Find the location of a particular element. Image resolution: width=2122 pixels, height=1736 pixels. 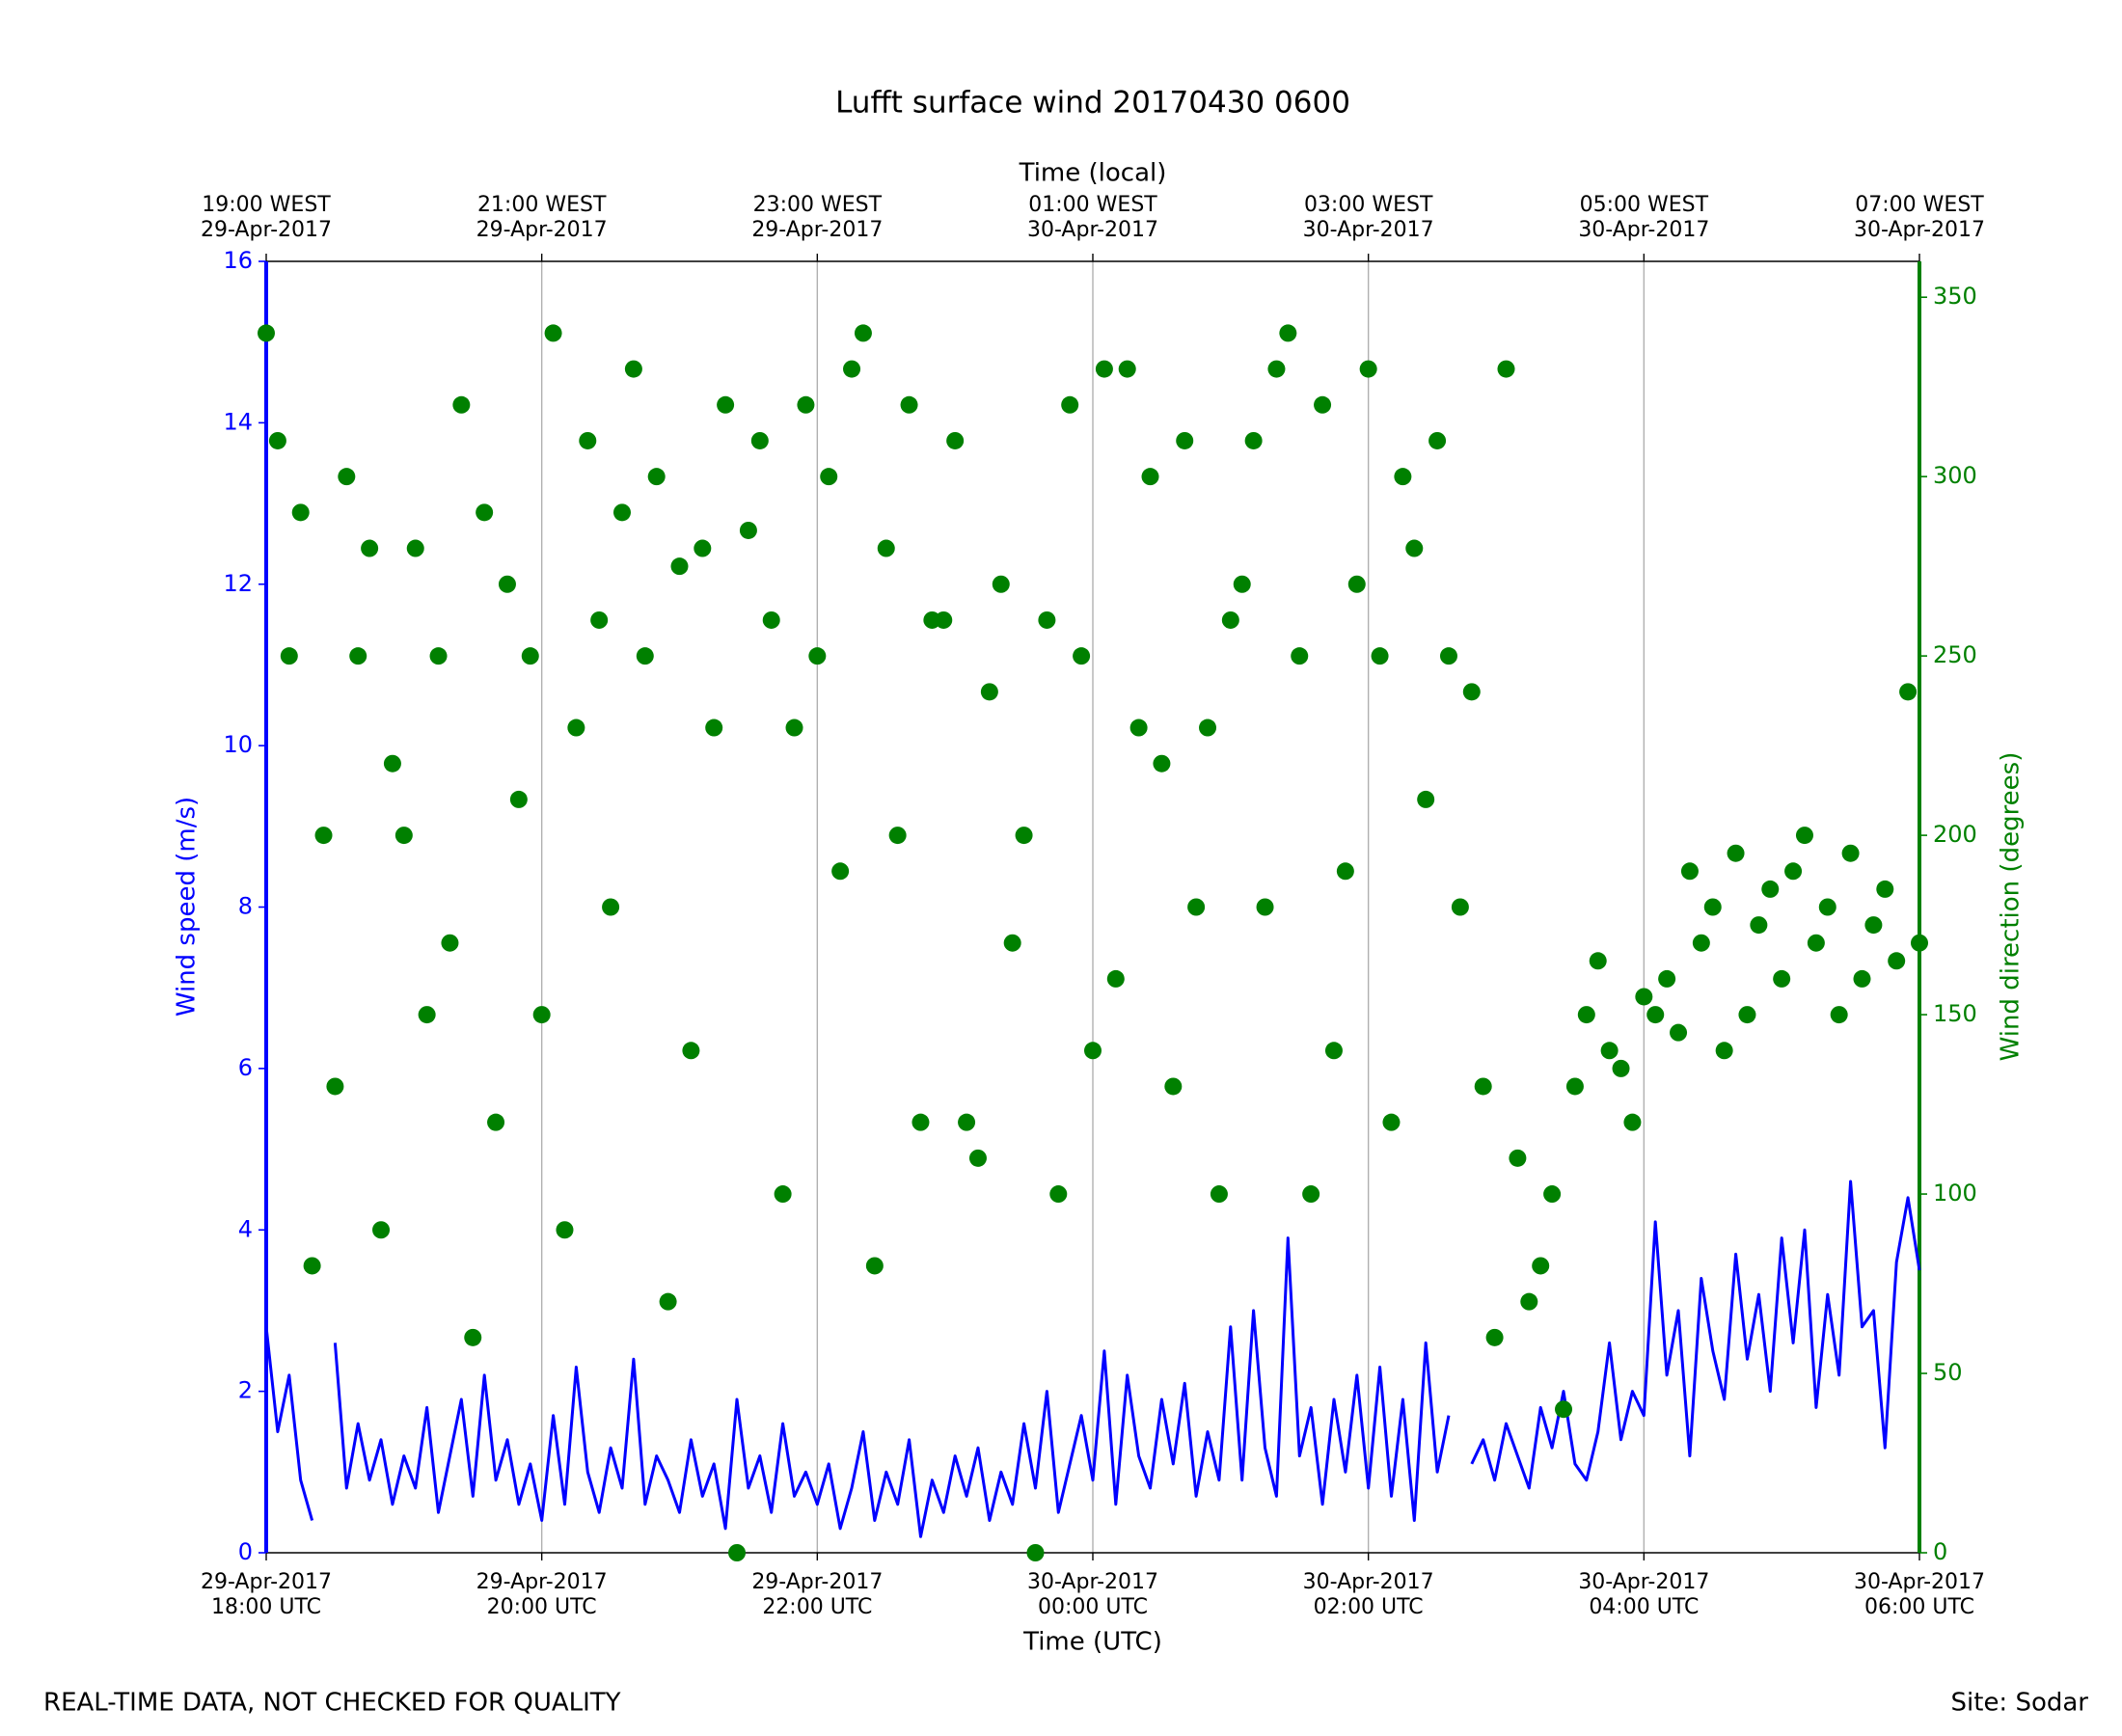

x2-tick-label: 21:00 WEST is located at coordinates (542, 205).